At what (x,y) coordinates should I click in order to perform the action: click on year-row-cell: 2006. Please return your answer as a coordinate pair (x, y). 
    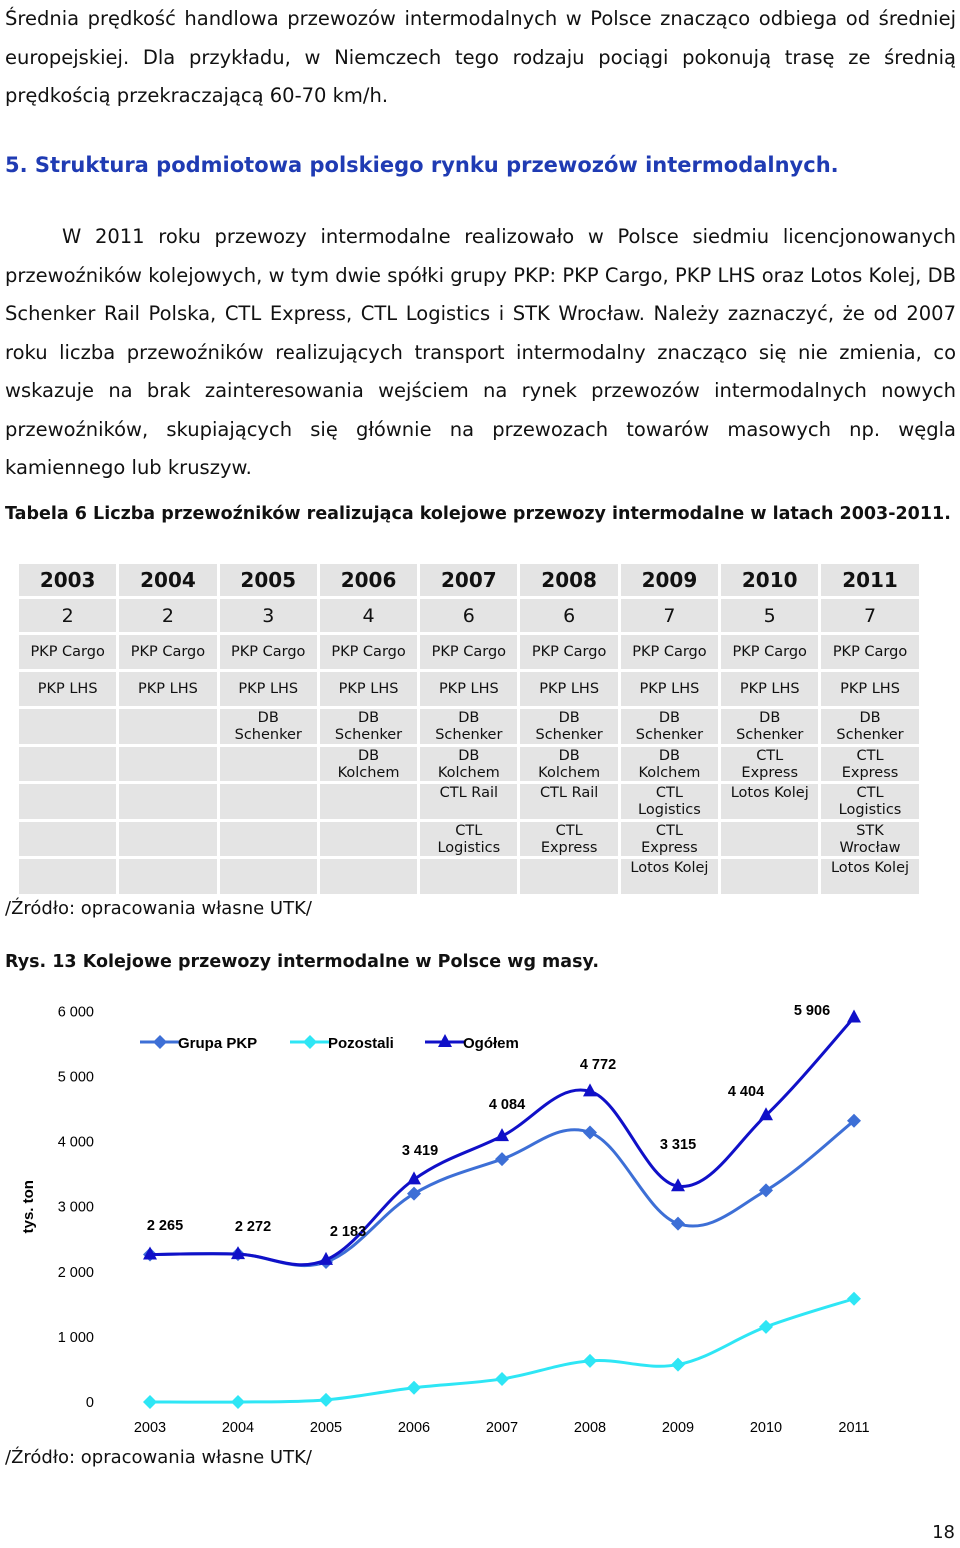
    Looking at the image, I should click on (368, 580).